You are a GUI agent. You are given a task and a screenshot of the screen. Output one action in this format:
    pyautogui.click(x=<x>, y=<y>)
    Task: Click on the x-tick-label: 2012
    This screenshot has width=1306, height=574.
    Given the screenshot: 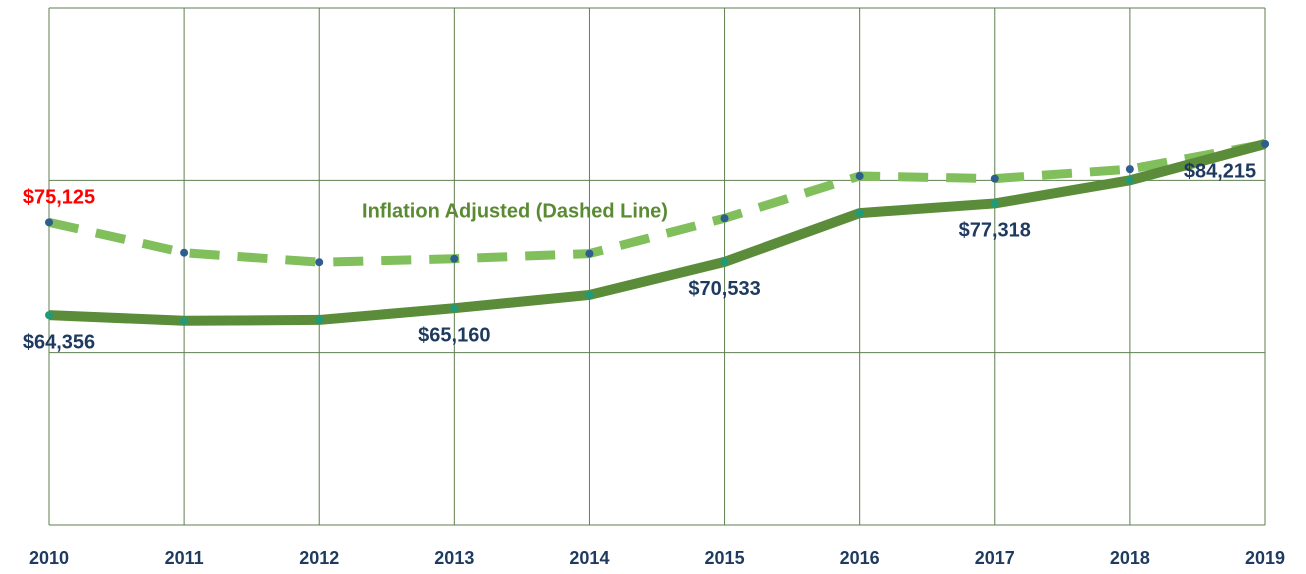 What is the action you would take?
    pyautogui.click(x=319, y=558)
    